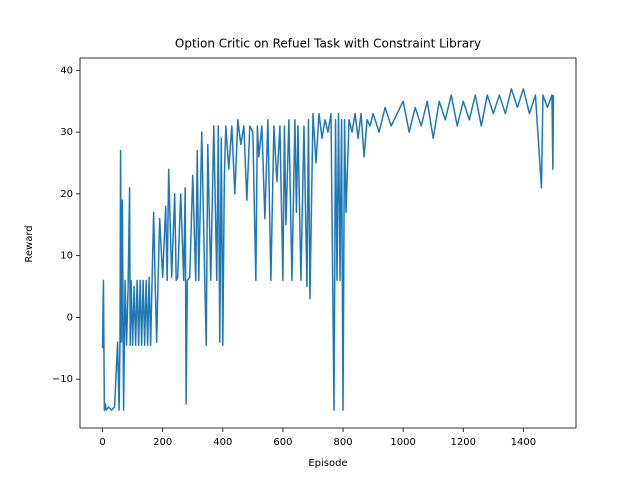  Describe the element at coordinates (66, 132) in the screenshot. I see `y-tick-label: 30` at that location.